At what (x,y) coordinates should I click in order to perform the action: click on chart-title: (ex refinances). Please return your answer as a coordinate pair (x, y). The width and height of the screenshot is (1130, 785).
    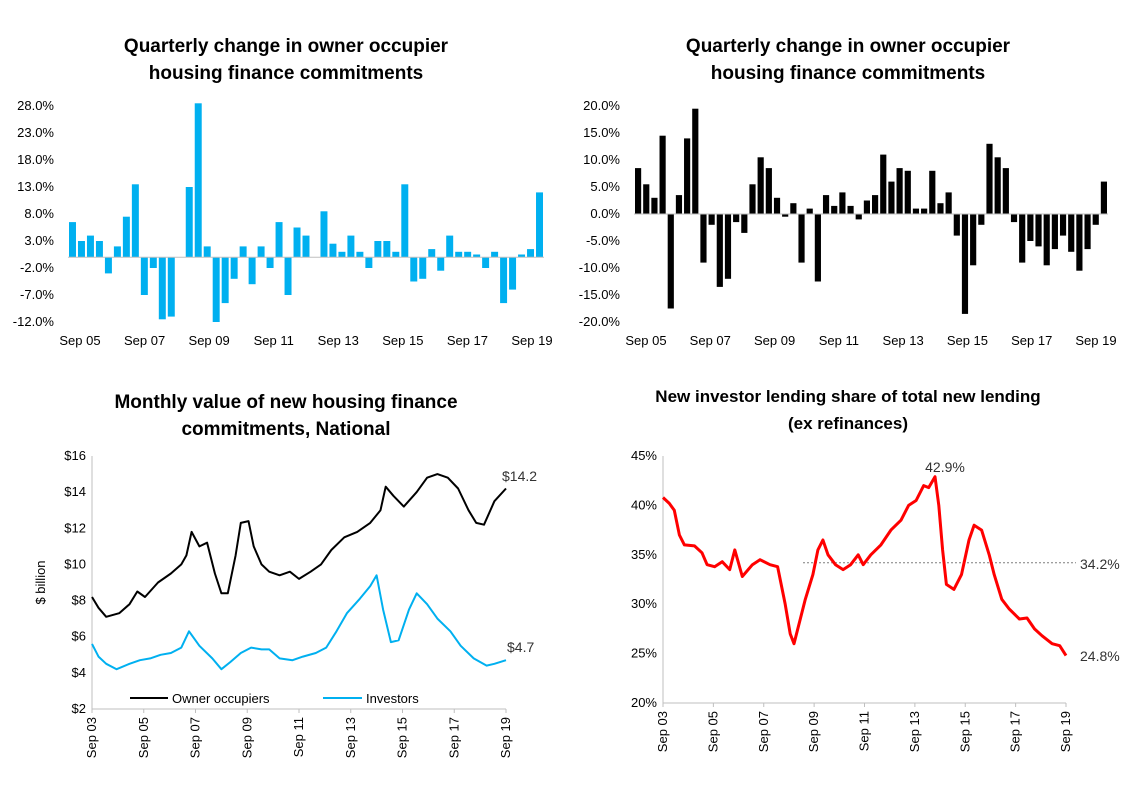
    Looking at the image, I should click on (848, 423).